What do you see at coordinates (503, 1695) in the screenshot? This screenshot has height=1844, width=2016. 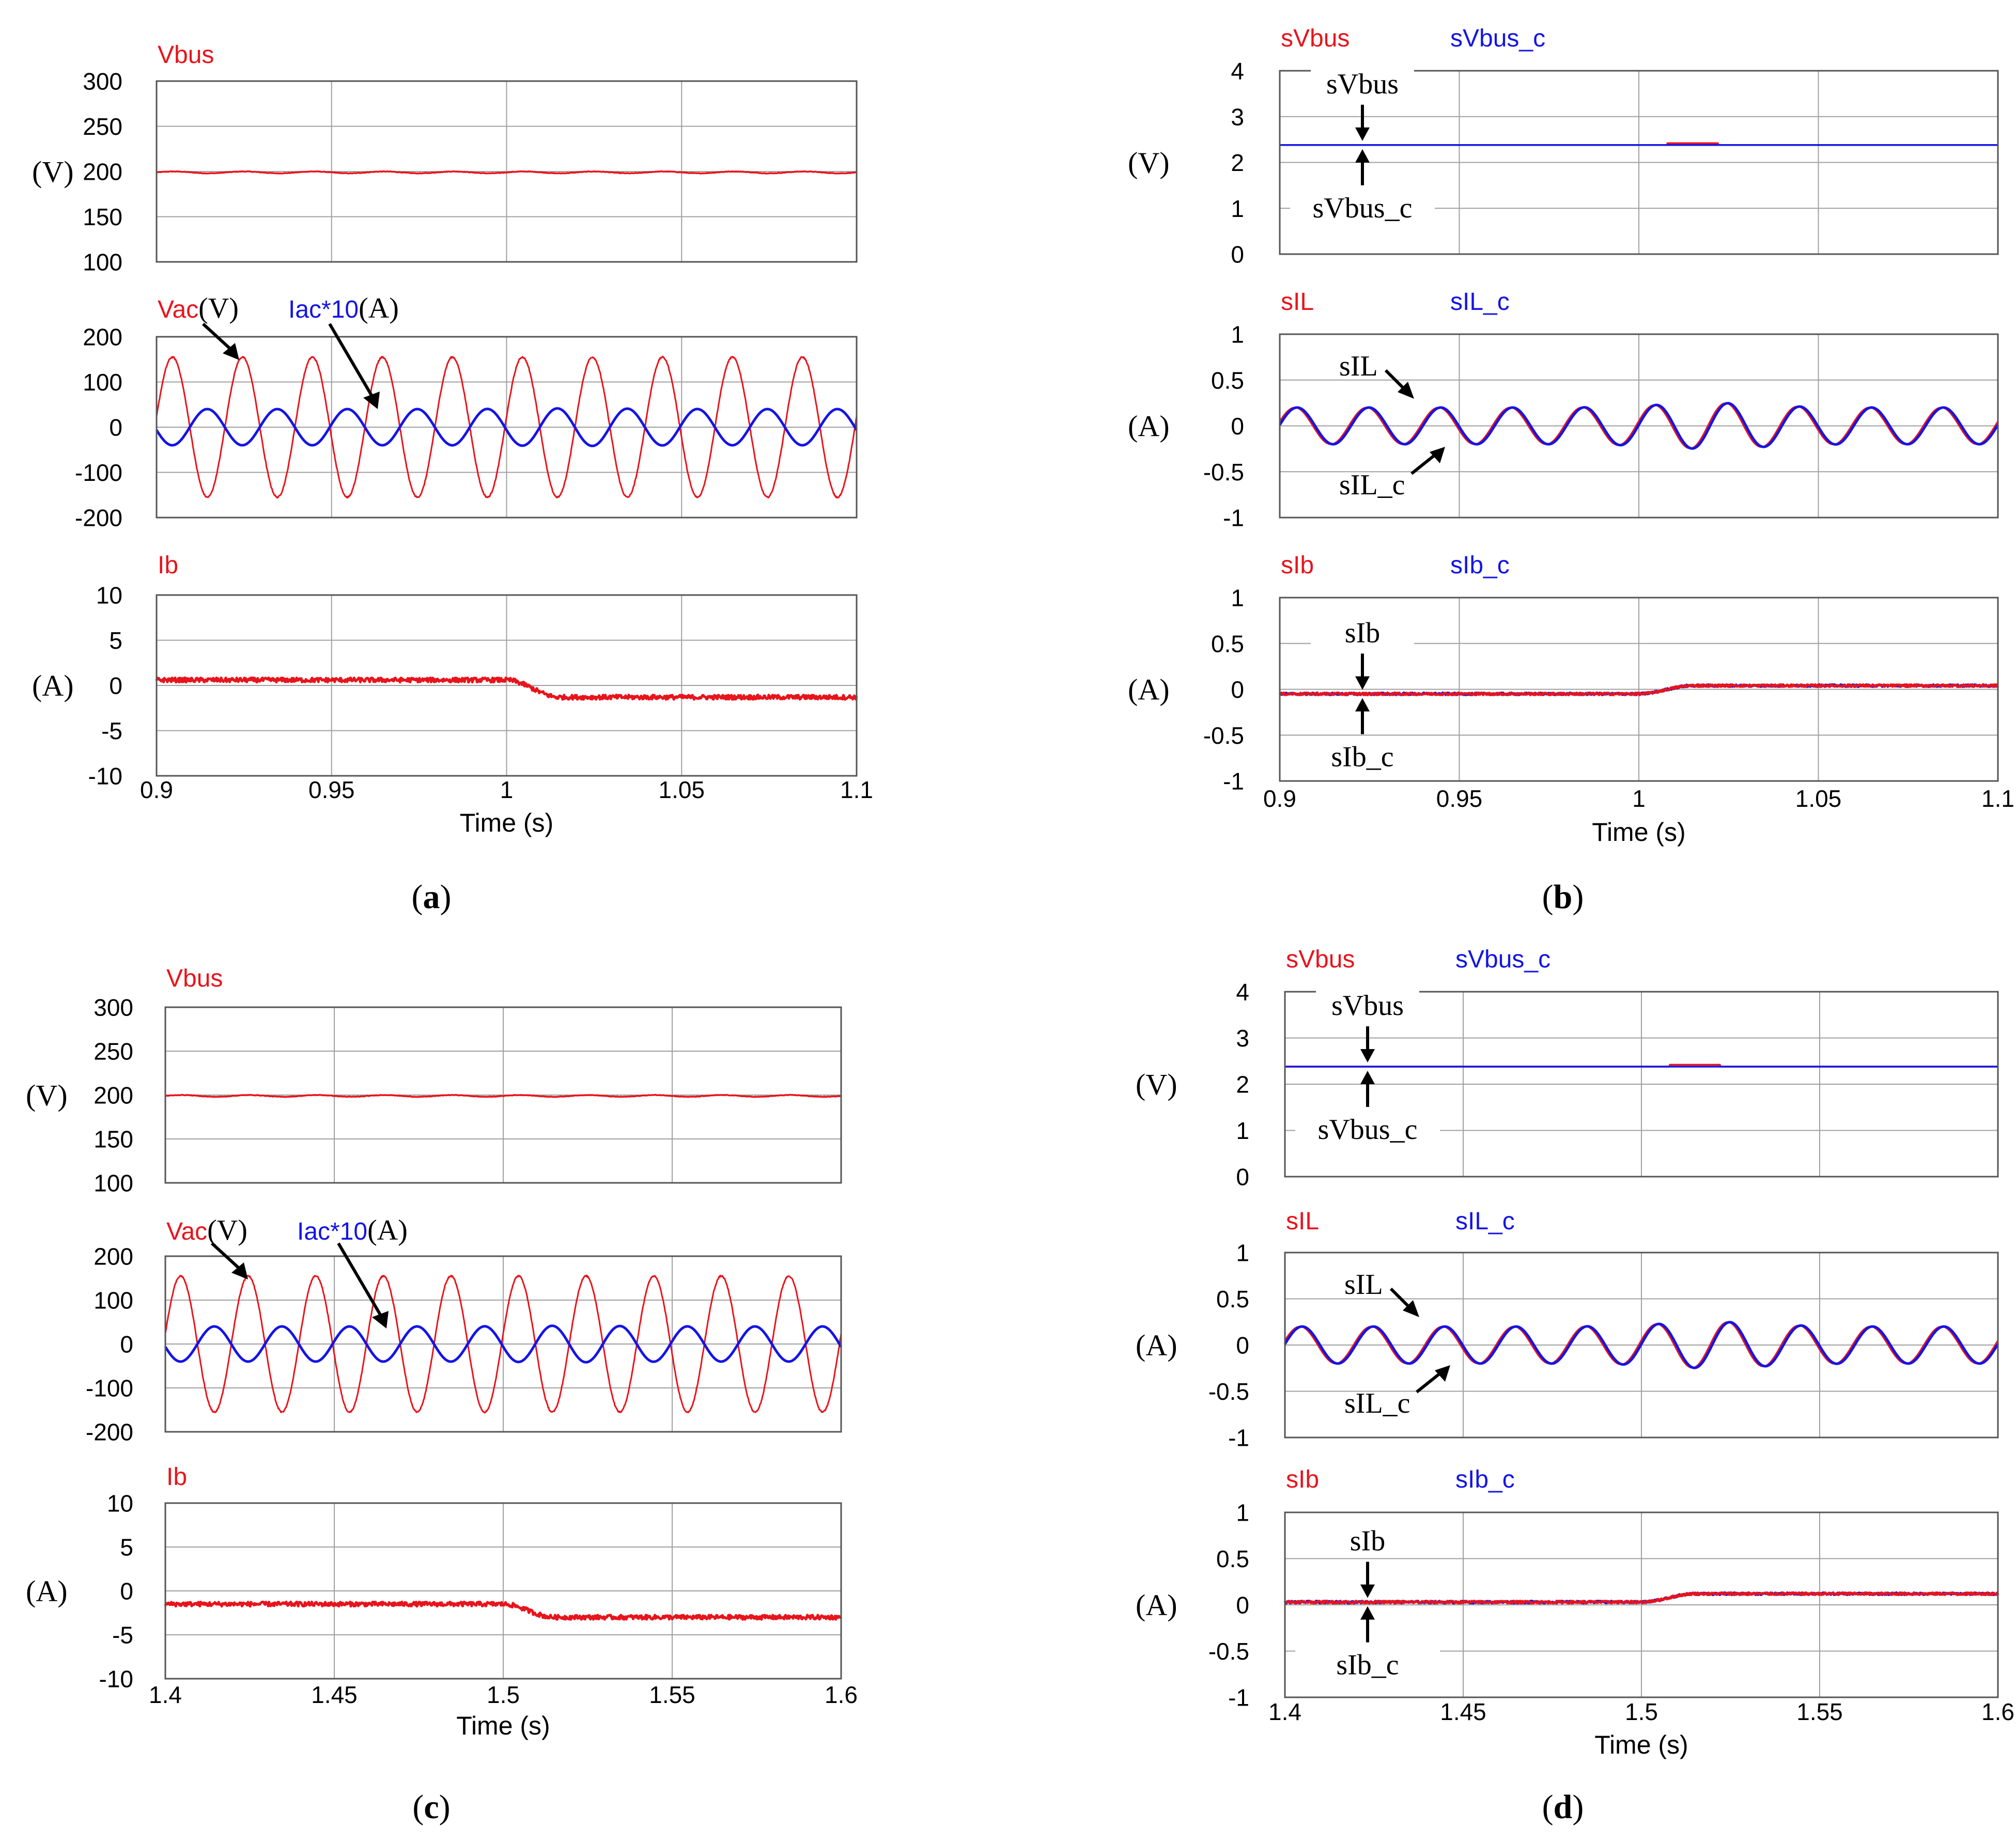 I see `x-tick-label: 1.5` at bounding box center [503, 1695].